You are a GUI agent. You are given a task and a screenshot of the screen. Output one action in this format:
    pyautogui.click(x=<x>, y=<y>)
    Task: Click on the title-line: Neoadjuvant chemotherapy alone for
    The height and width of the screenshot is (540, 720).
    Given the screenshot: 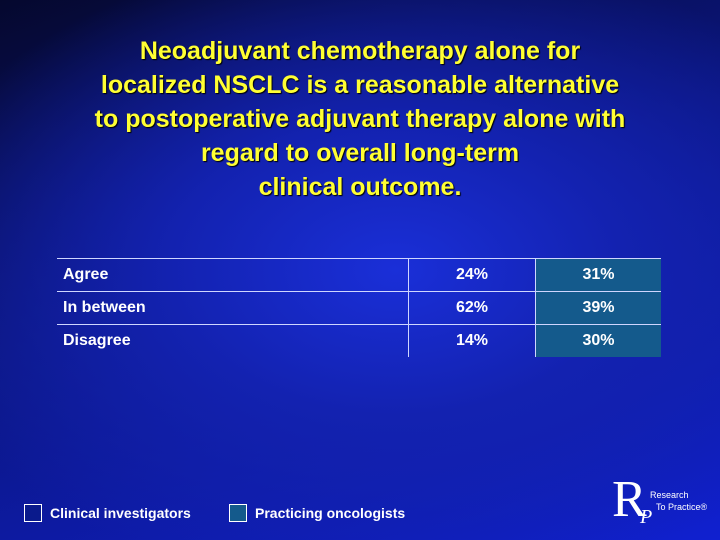 What is the action you would take?
    pyautogui.click(x=360, y=51)
    